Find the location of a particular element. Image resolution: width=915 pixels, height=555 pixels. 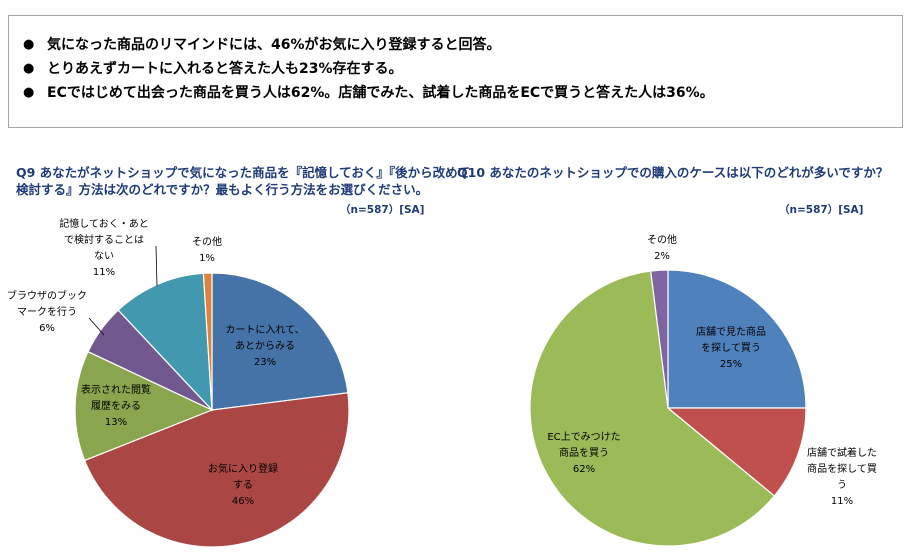

slice-category-label: う is located at coordinates (842, 485).